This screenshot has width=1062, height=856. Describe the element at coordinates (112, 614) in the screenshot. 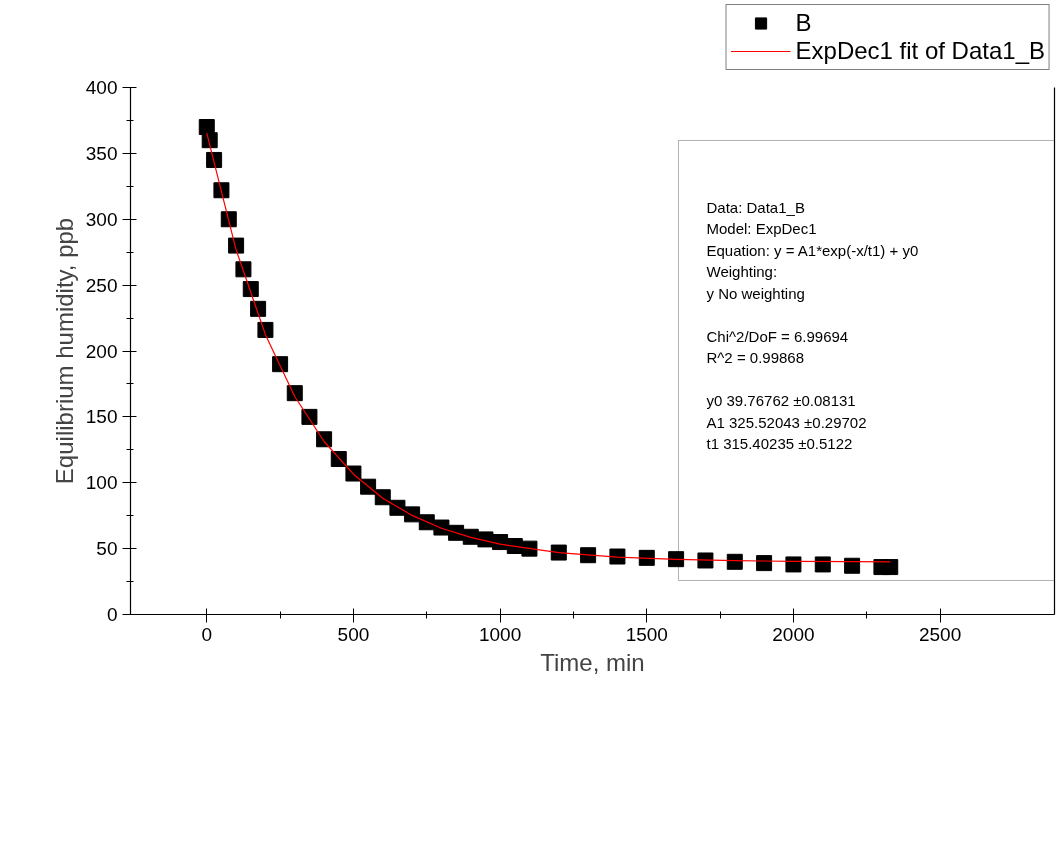

I see `y-tick-label: 0` at that location.